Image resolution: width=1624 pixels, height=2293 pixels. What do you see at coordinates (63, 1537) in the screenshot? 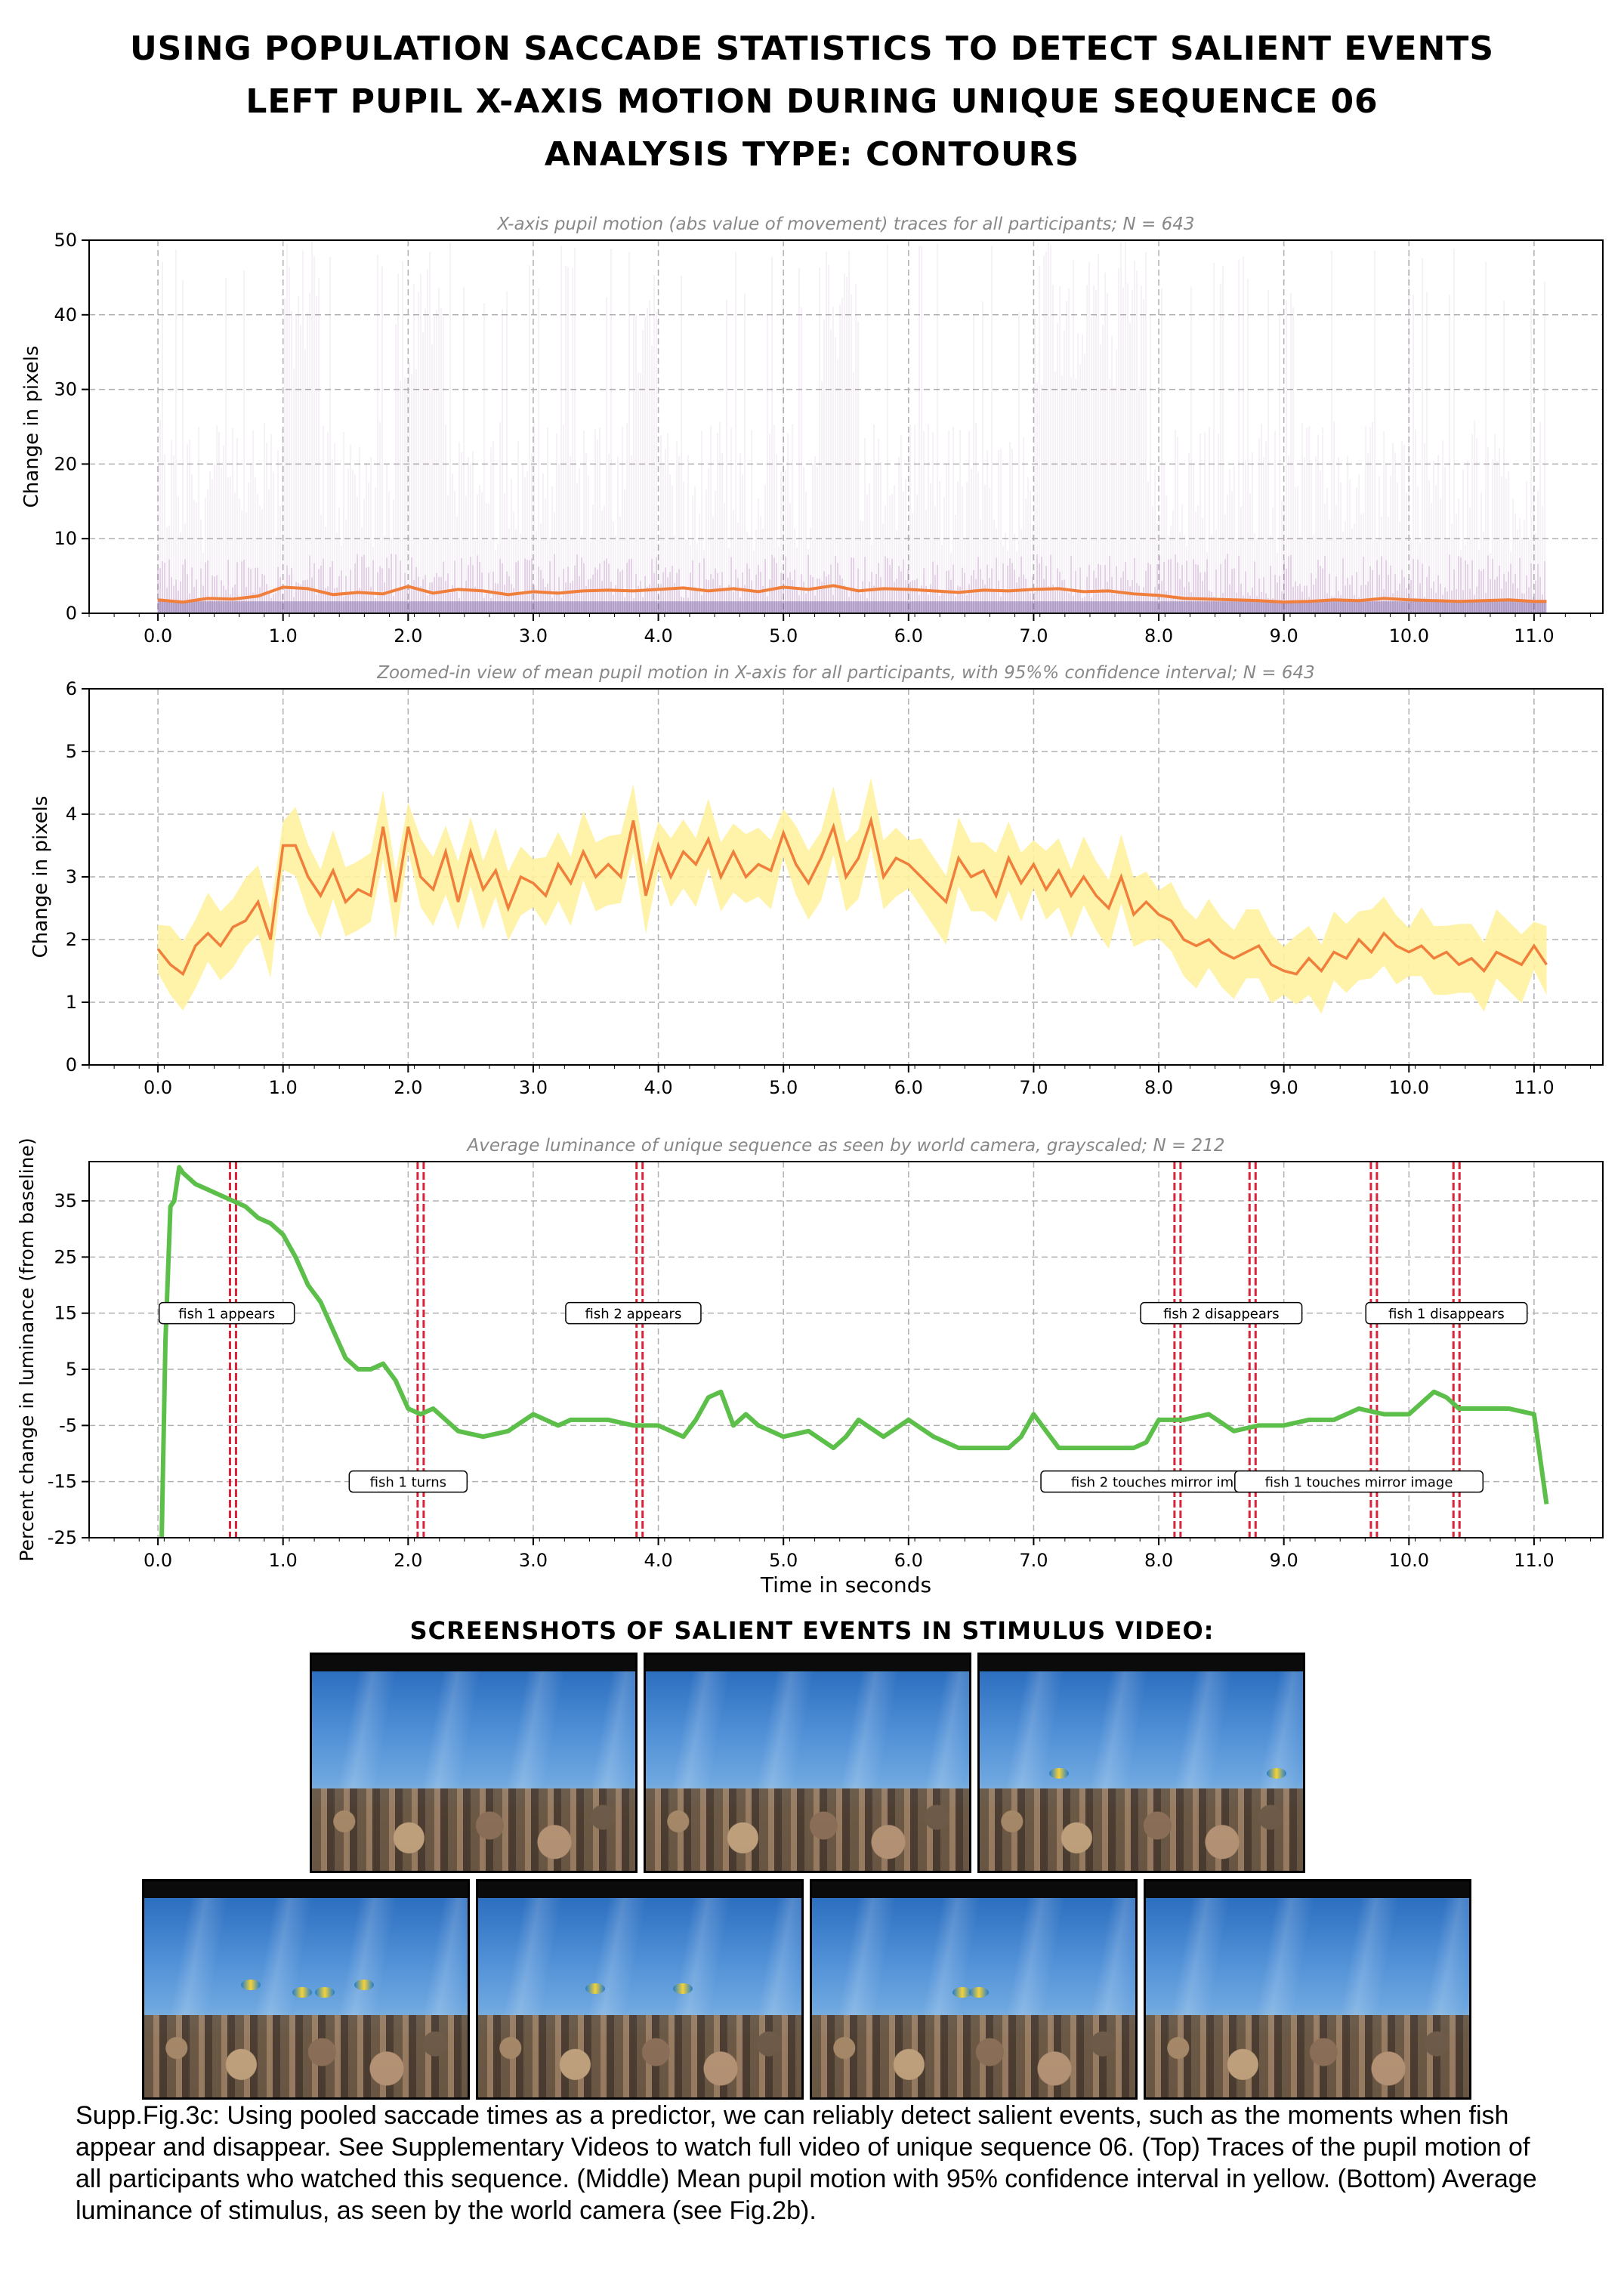
I see `y-tick-label: -25` at bounding box center [63, 1537].